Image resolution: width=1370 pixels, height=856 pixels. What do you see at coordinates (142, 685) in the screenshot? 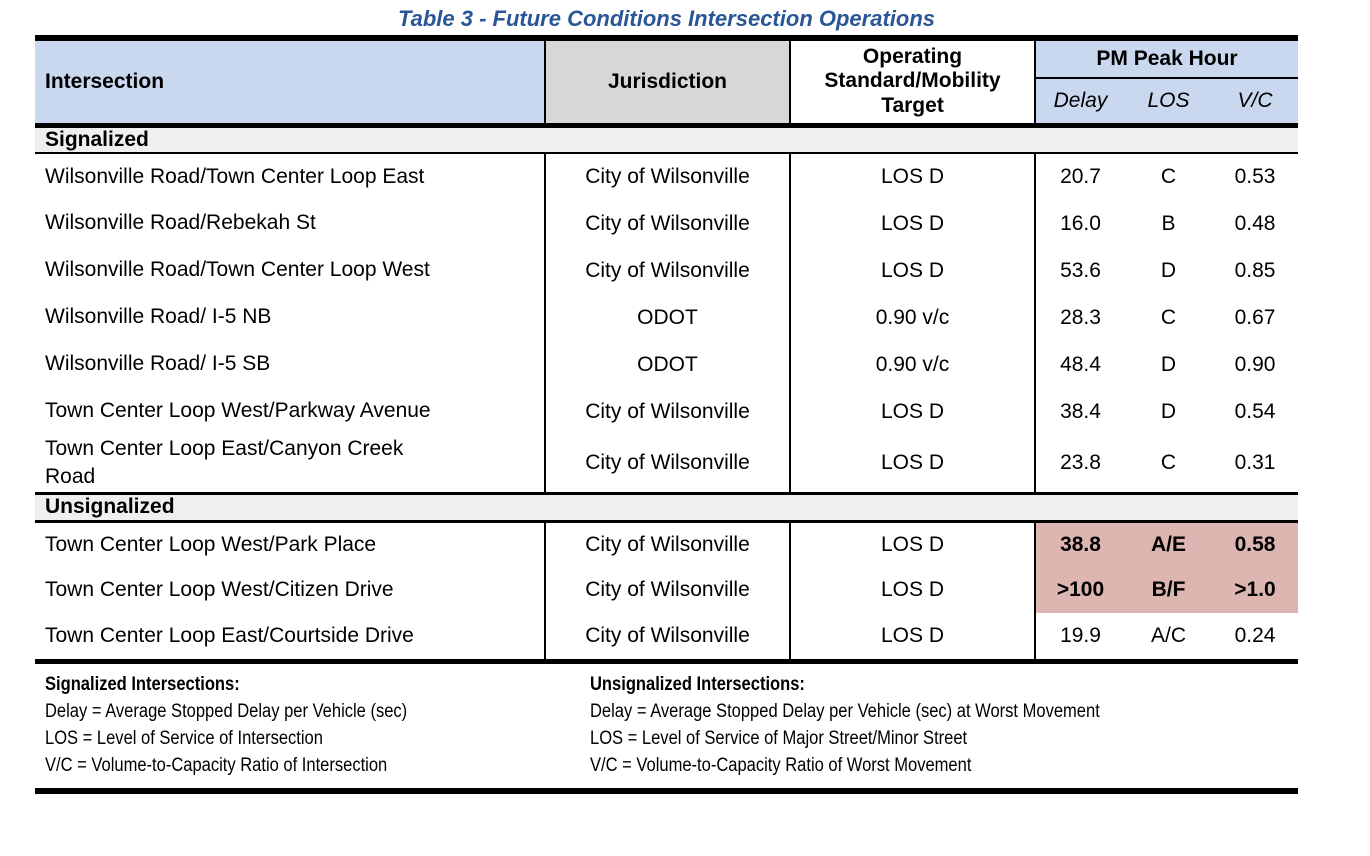
I see `footnote-signalized-title: Signalized Intersections:` at bounding box center [142, 685].